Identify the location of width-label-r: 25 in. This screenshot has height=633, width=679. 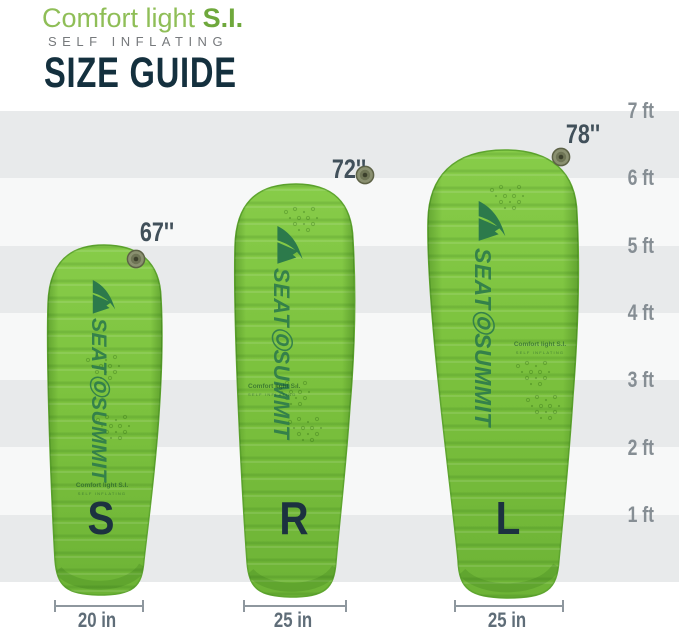
(293, 620).